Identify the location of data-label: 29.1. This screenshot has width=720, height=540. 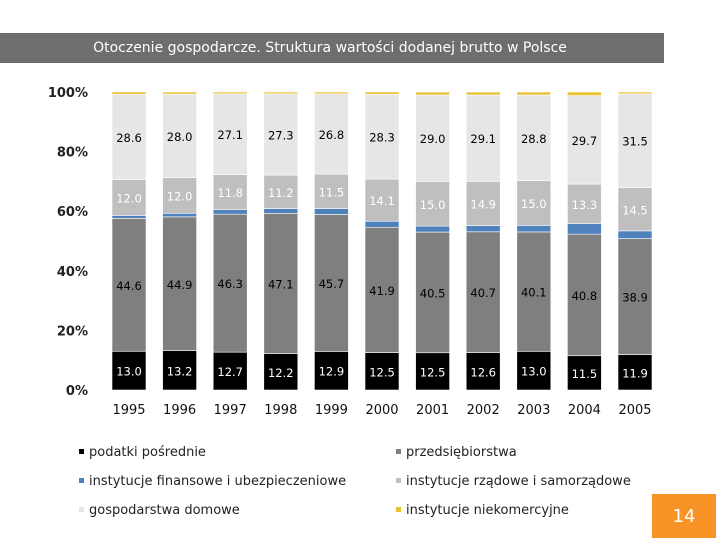
(483, 139).